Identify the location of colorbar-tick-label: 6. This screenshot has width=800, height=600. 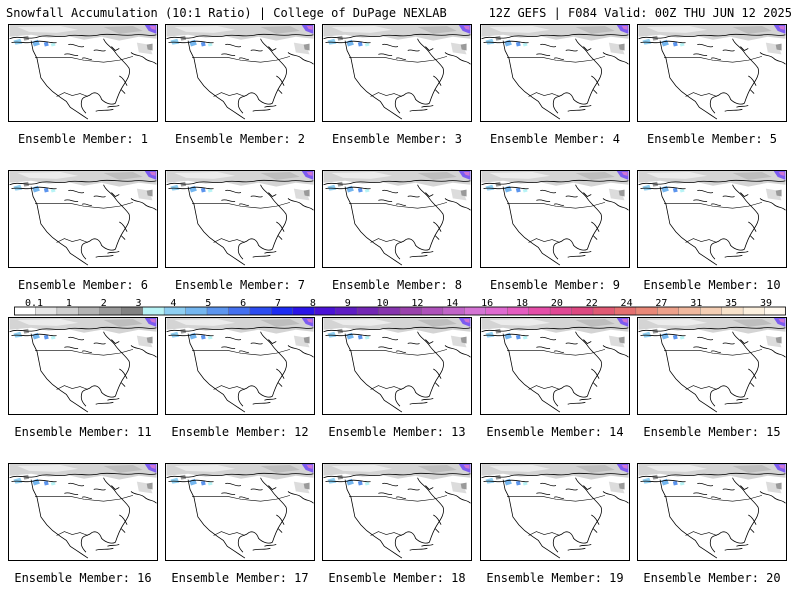
(243, 303).